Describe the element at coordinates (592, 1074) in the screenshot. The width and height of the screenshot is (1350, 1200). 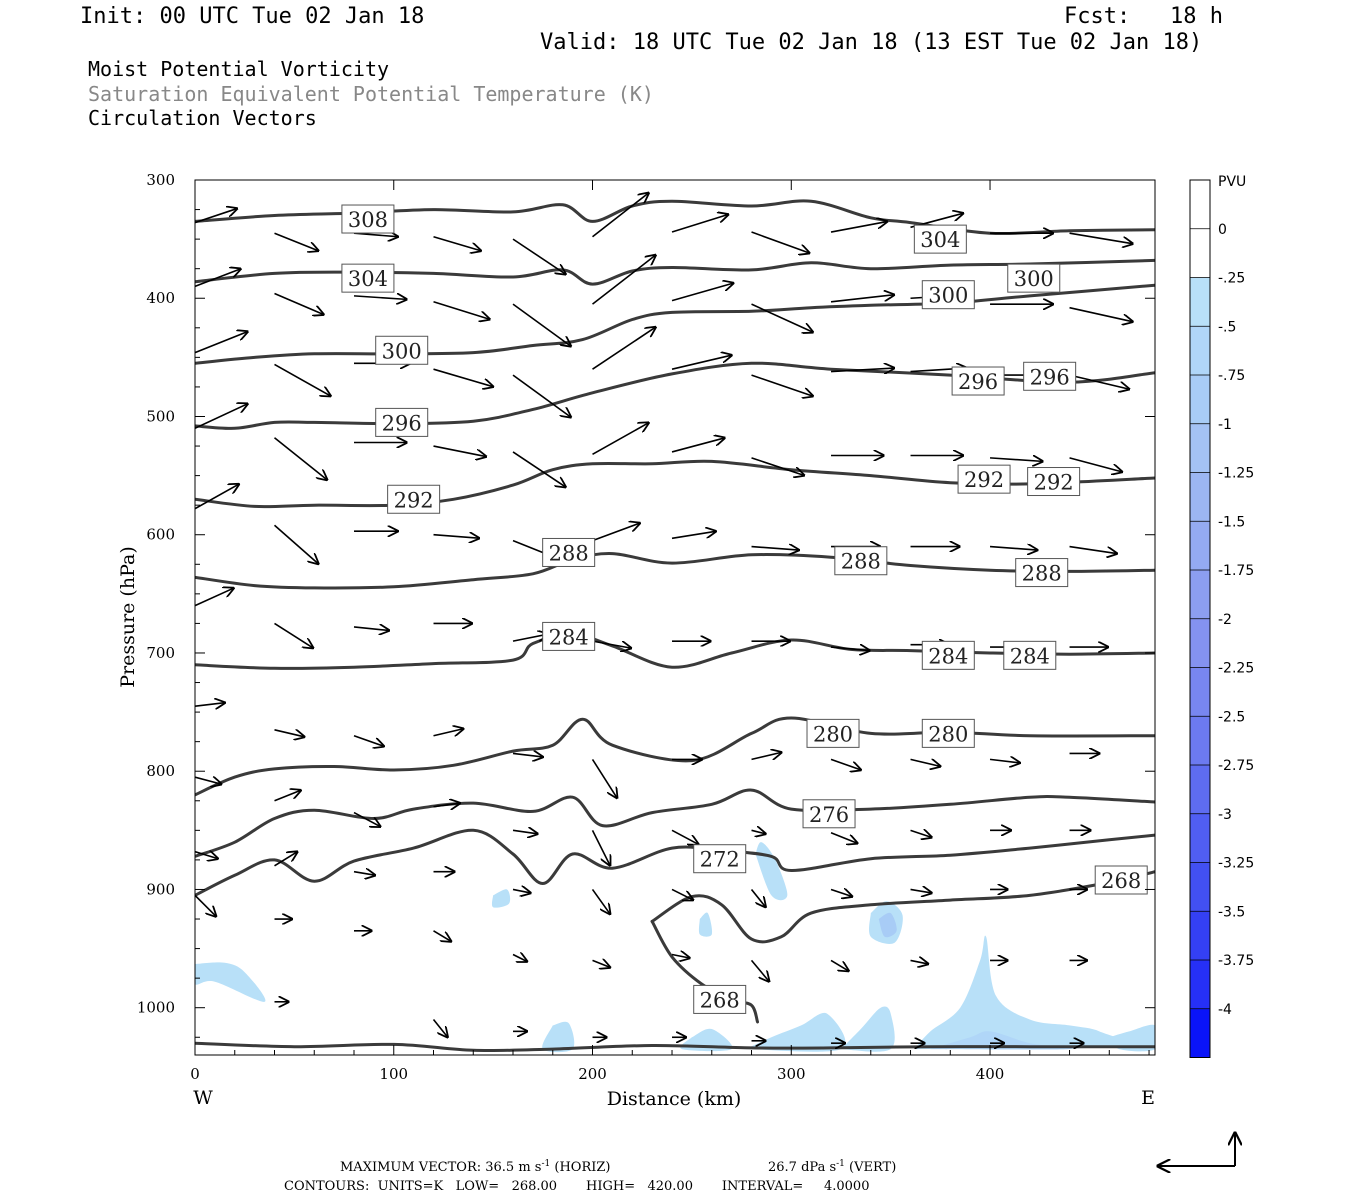
I see `x-tick-label: 200` at that location.